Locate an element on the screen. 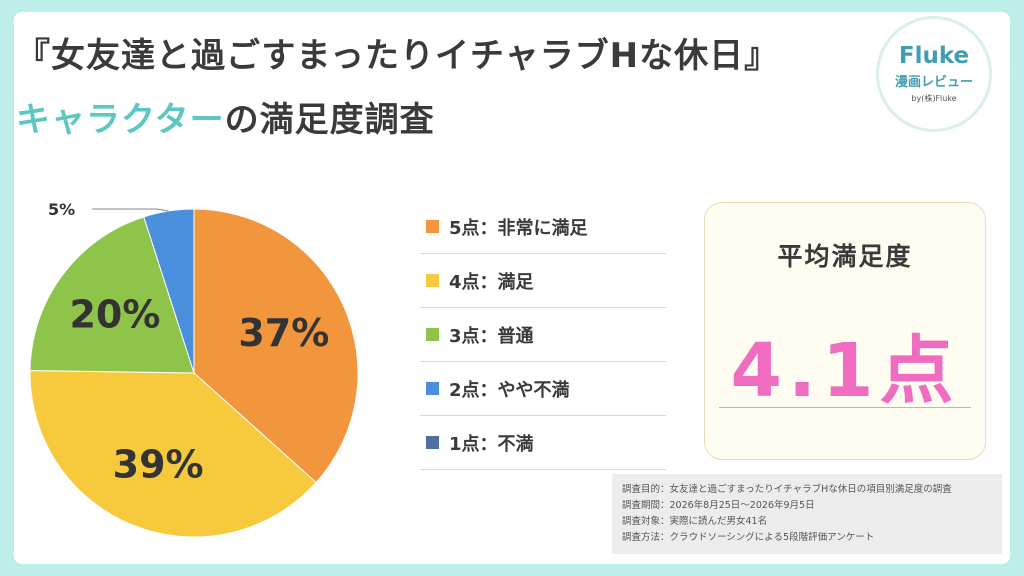 The height and width of the screenshot is (576, 1024). logo-name: Fluke is located at coordinates (934, 56).